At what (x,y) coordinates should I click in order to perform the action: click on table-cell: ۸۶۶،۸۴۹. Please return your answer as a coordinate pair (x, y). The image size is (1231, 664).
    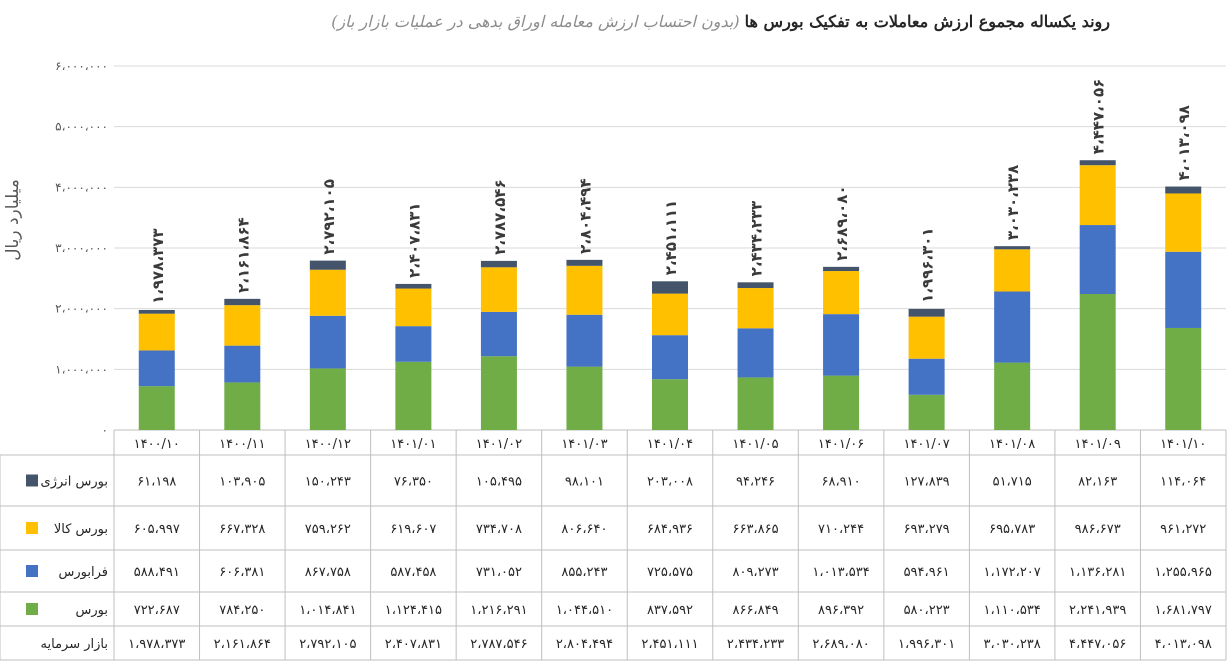
    Looking at the image, I should click on (755, 610).